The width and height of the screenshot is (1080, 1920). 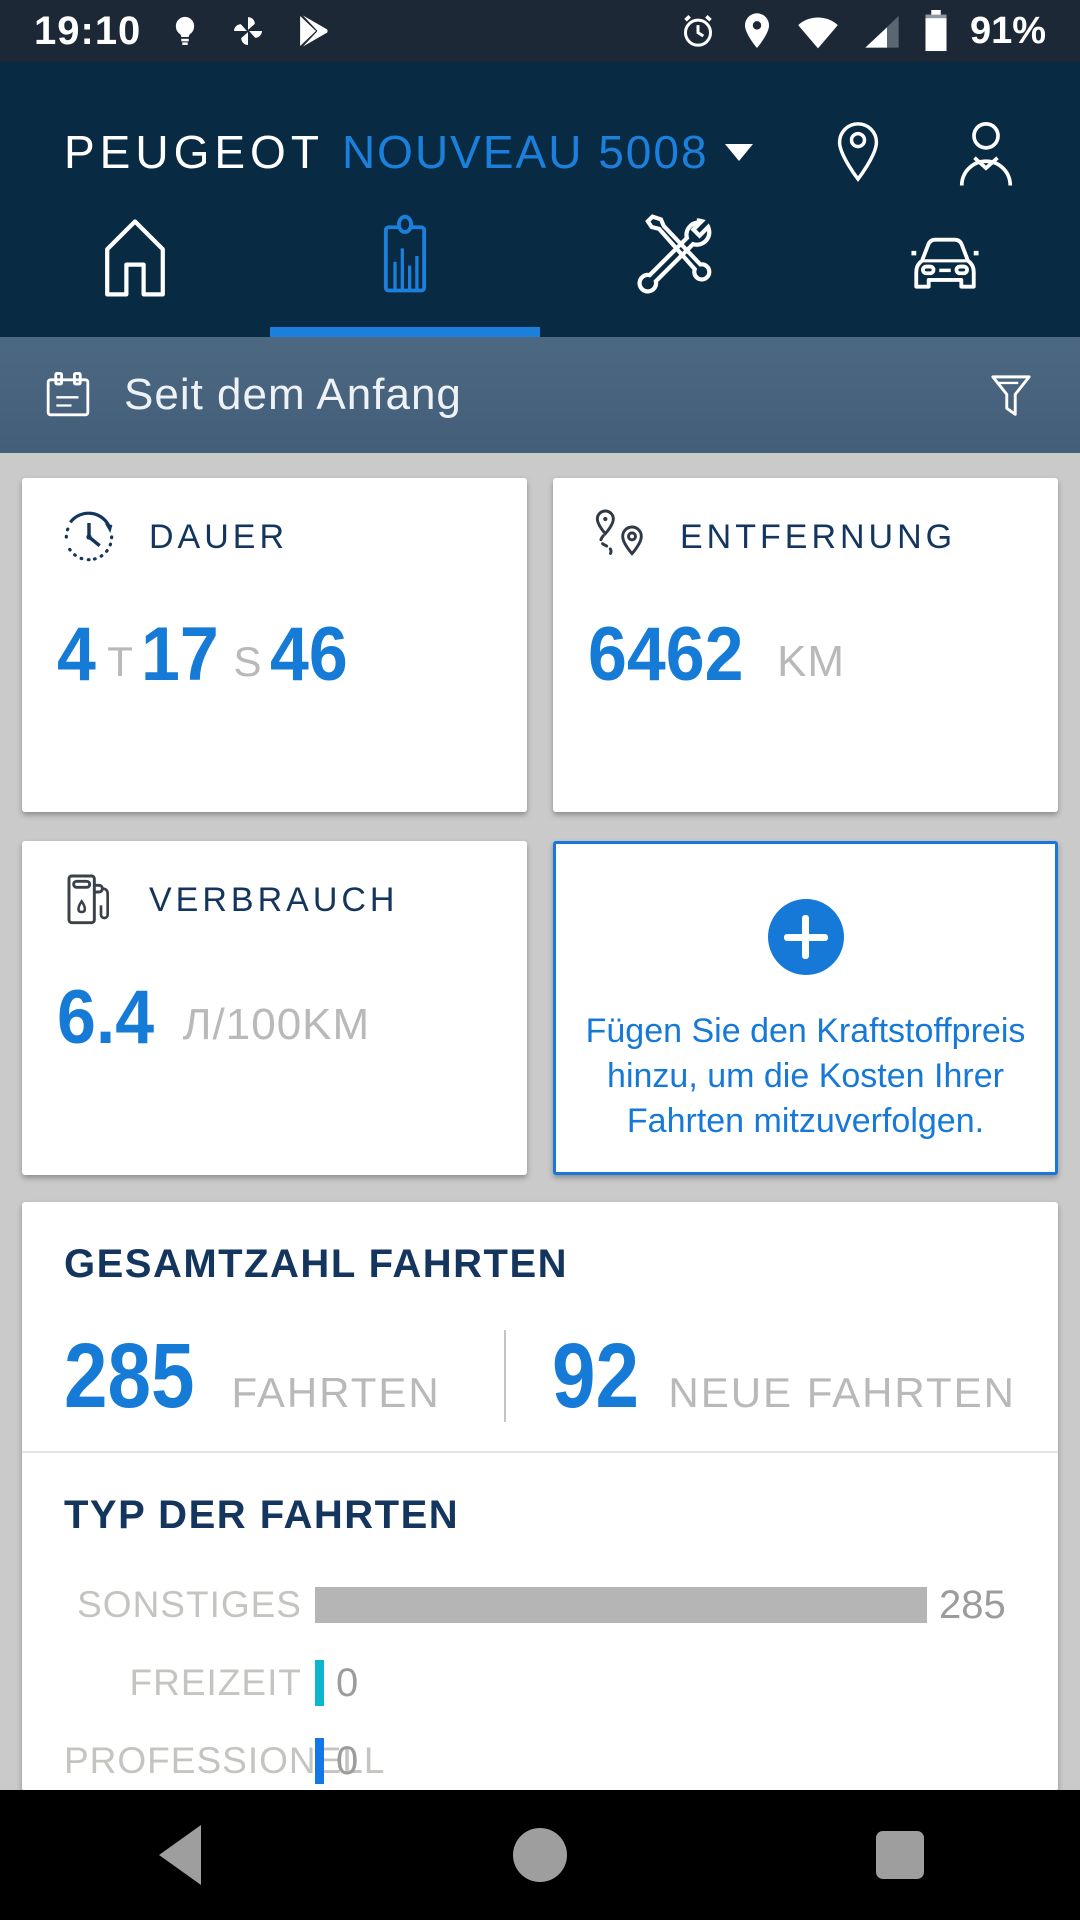 What do you see at coordinates (316, 1264) in the screenshot?
I see `trips-total-title: GESAMTZAHL FAHRTEN` at bounding box center [316, 1264].